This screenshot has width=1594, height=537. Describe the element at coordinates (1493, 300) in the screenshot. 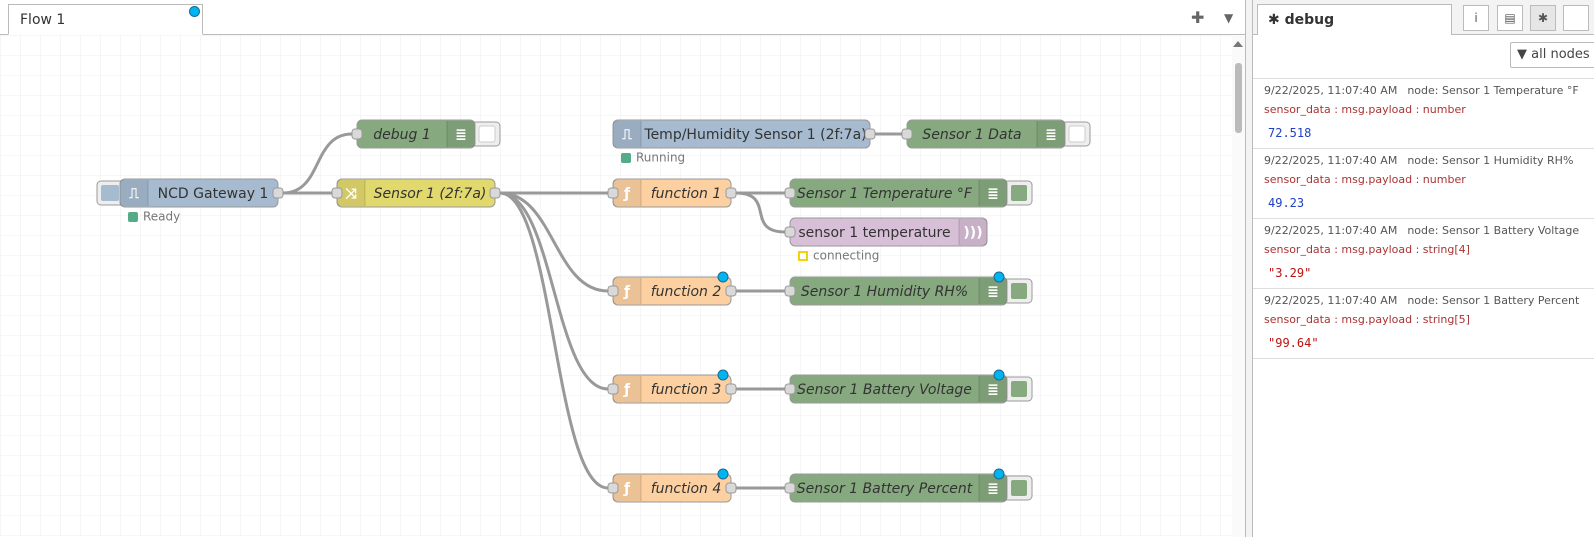

I see `message-node: node: Sensor 1 Battery Percent` at that location.